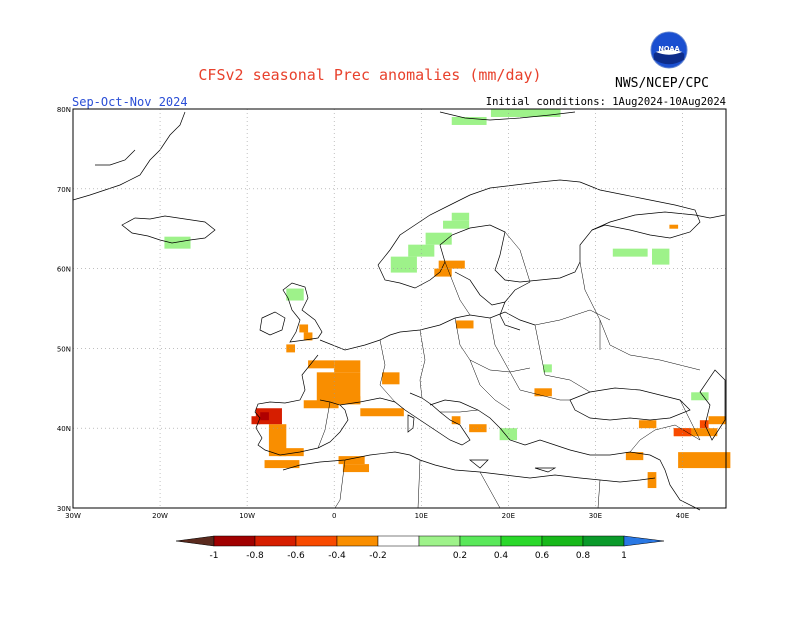 The height and width of the screenshot is (618, 800). What do you see at coordinates (644, 541) in the screenshot?
I see `colorbar-right-arrow` at bounding box center [644, 541].